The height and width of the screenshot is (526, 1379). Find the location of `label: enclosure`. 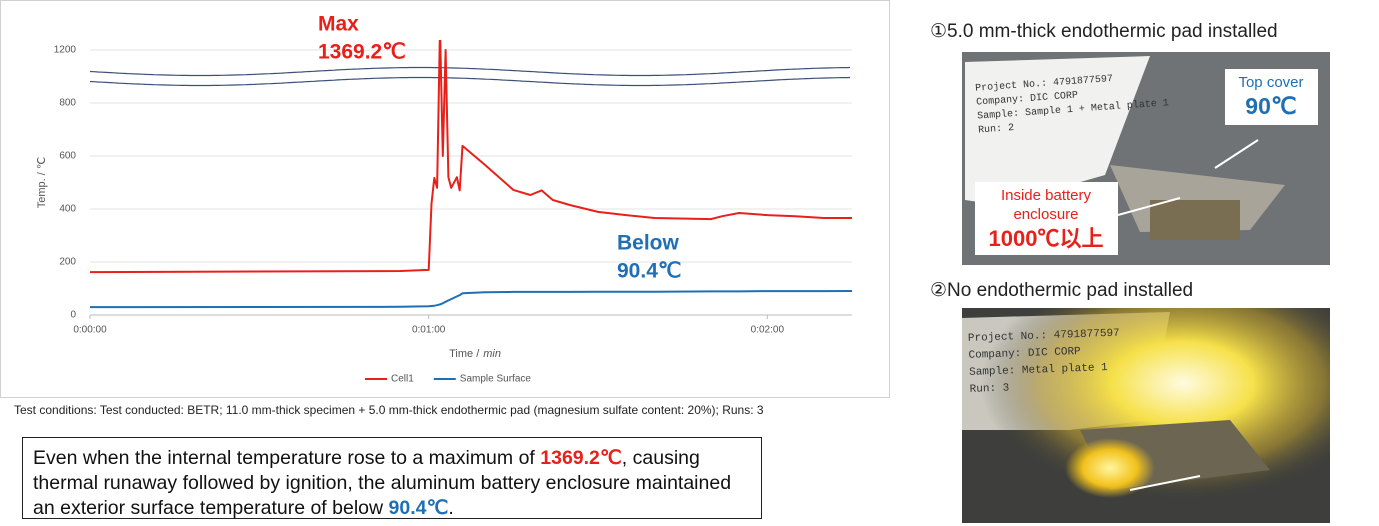

label: enclosure is located at coordinates (1045, 214).